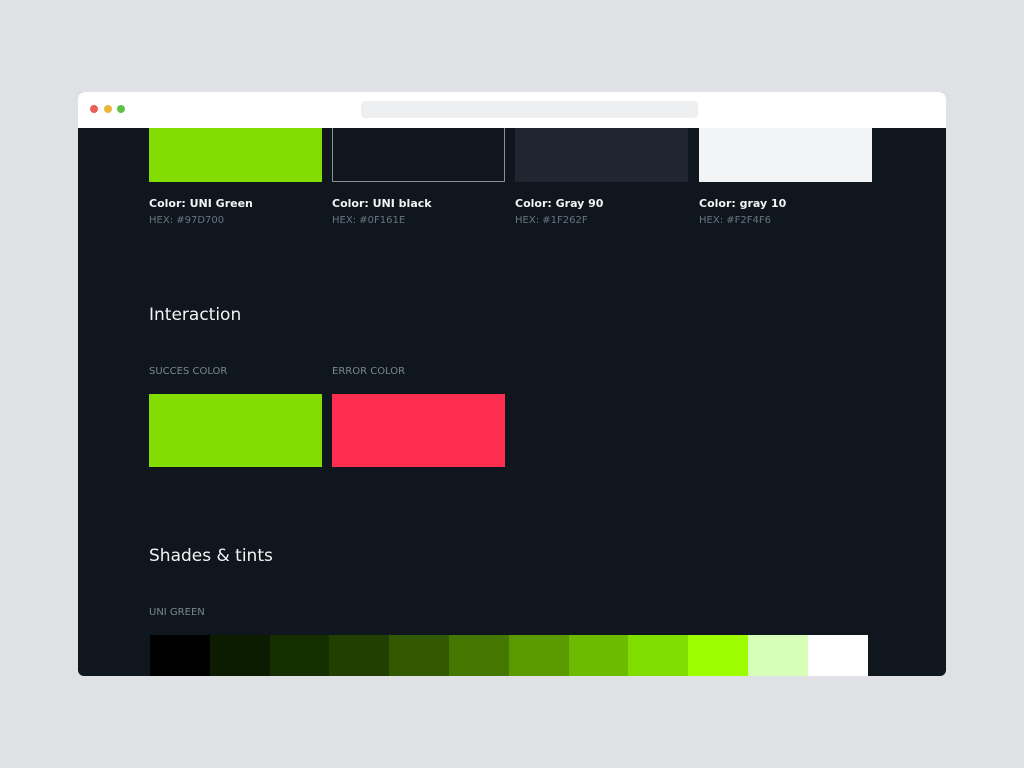 The width and height of the screenshot is (1024, 768). What do you see at coordinates (187, 220) in the screenshot?
I see `color-hex: HEX: #97D700` at bounding box center [187, 220].